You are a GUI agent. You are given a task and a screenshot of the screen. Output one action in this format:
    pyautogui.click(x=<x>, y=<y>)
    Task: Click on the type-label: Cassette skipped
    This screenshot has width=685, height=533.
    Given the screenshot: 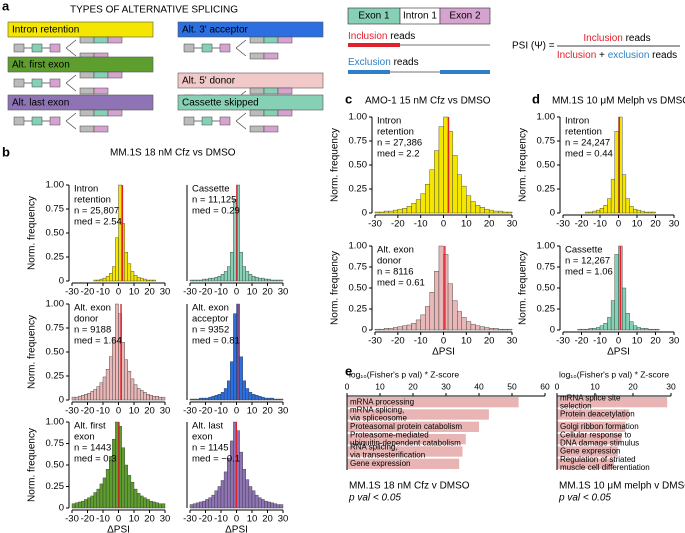 What is the action you would take?
    pyautogui.click(x=220, y=103)
    